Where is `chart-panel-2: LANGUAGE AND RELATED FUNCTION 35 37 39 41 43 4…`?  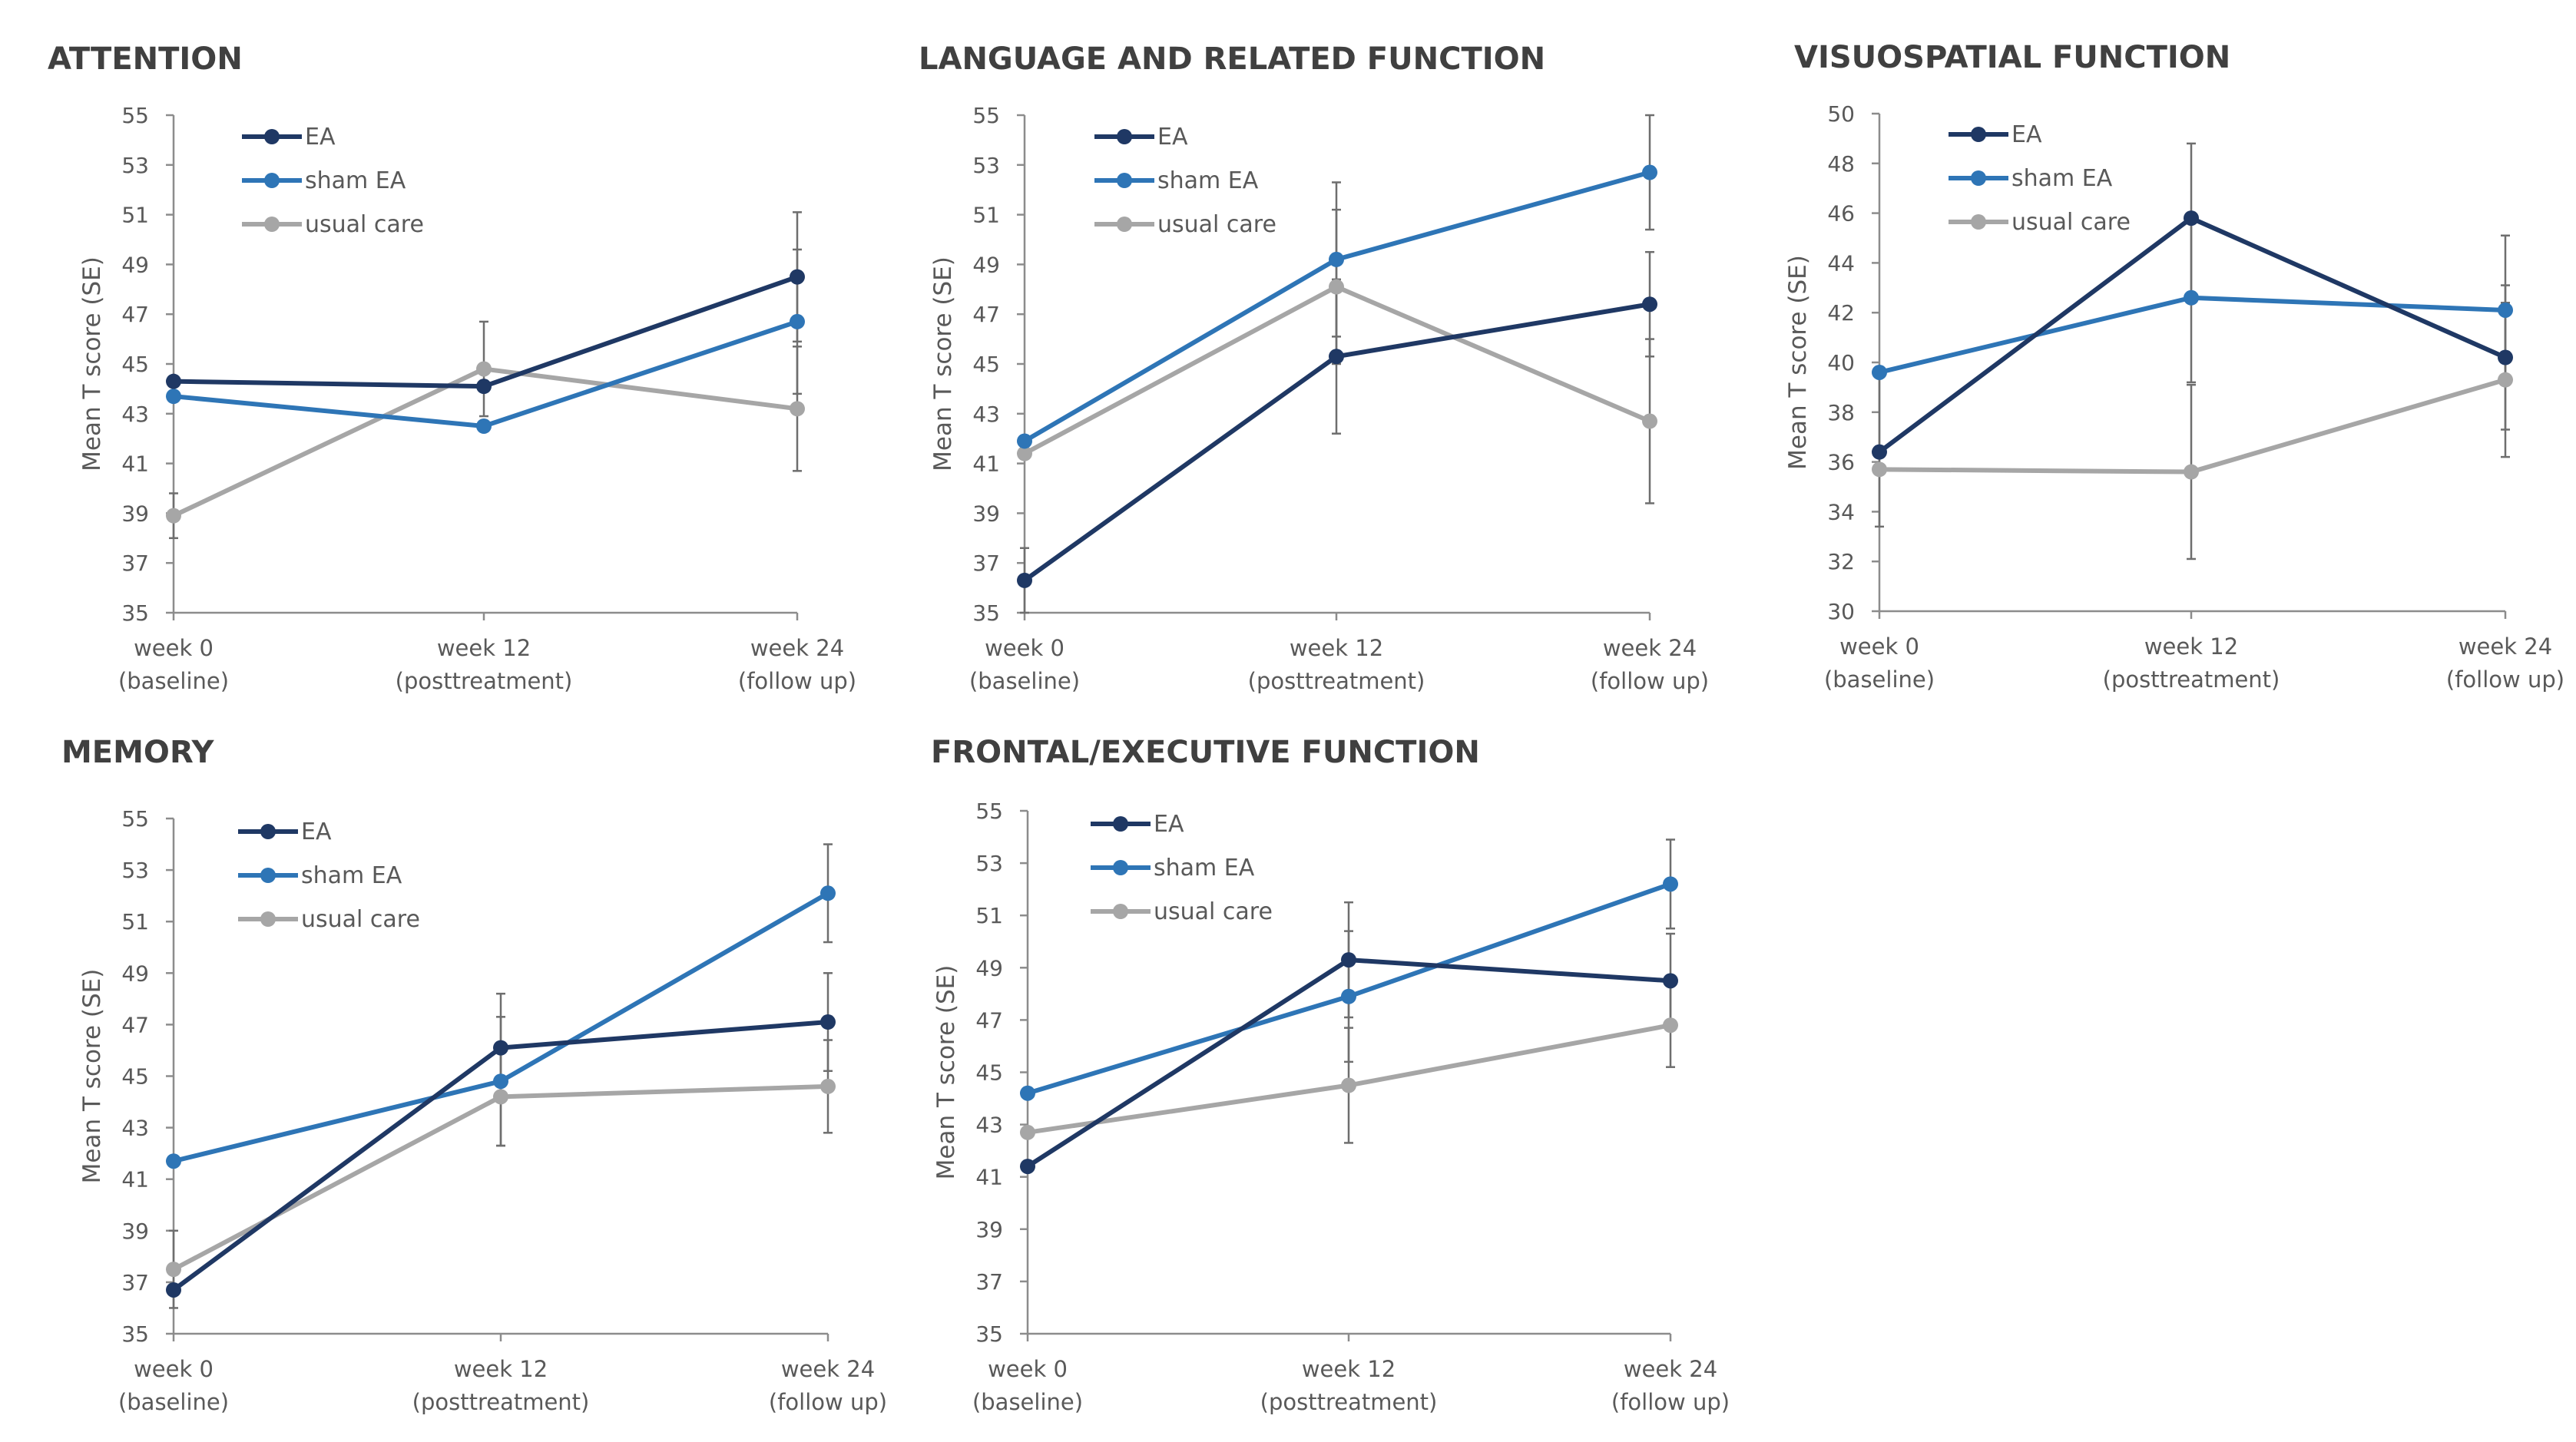 chart-panel-2: LANGUAGE AND RELATED FUNCTION 35 37 39 41 43 4… is located at coordinates (1314, 367).